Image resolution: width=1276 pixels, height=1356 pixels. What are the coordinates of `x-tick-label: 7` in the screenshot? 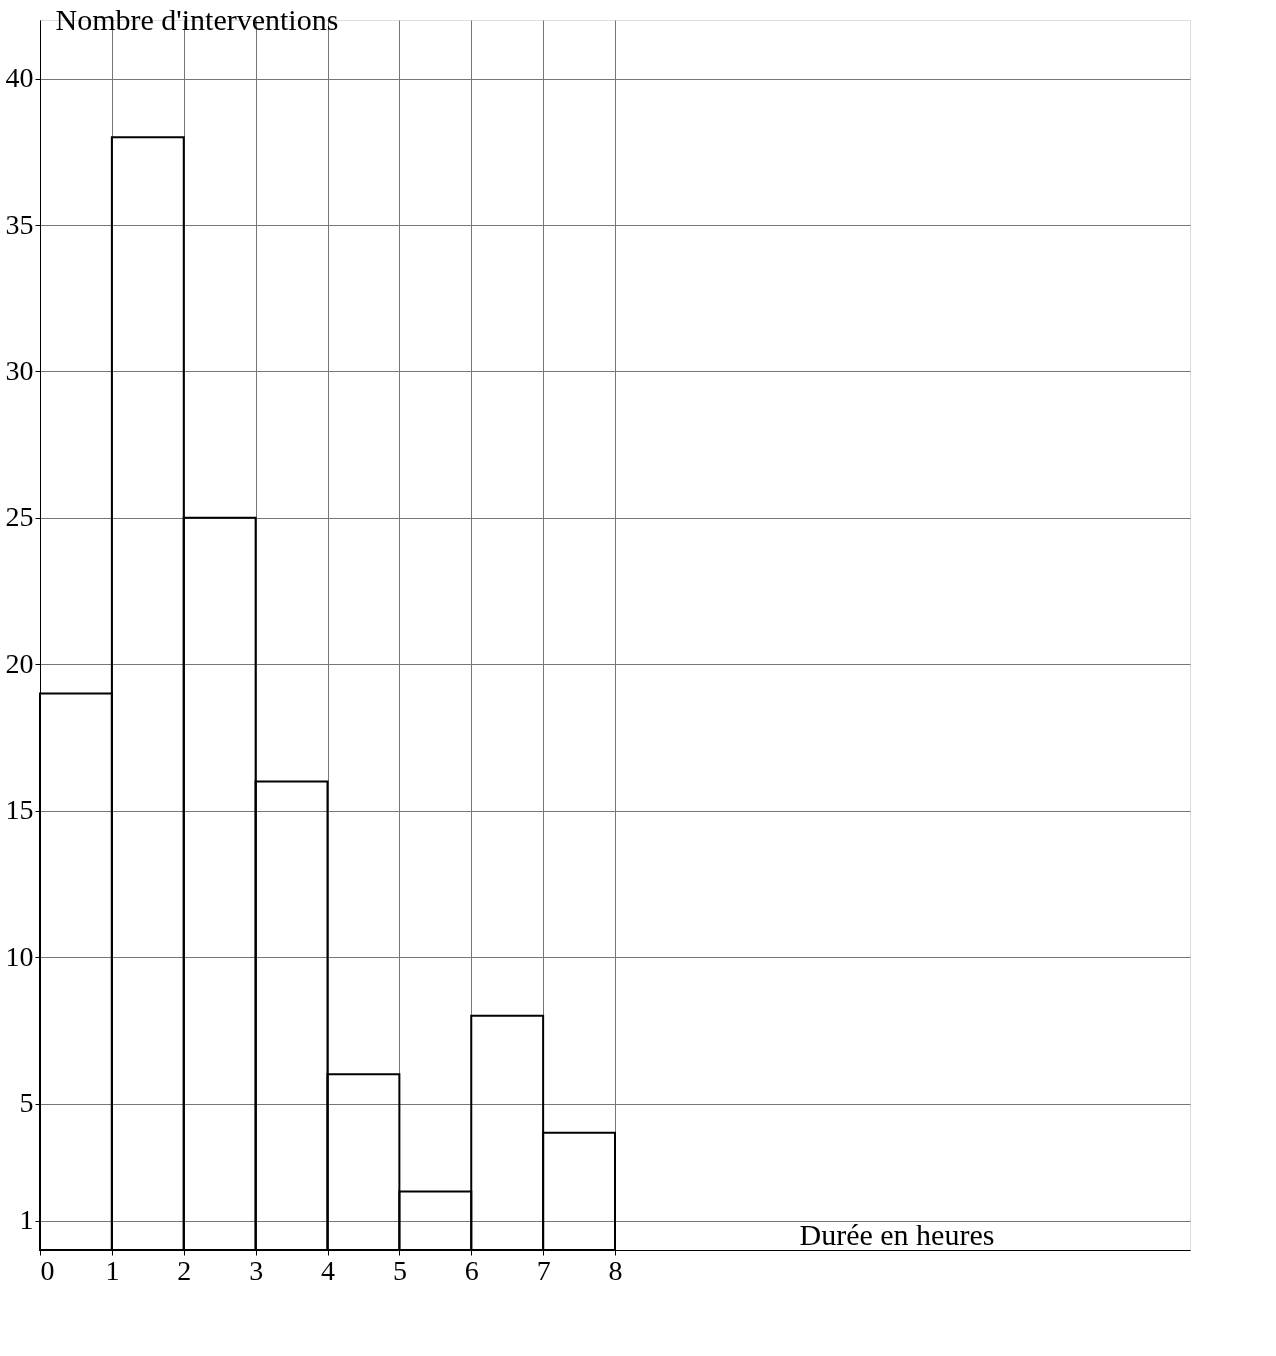 It's located at (543, 1270).